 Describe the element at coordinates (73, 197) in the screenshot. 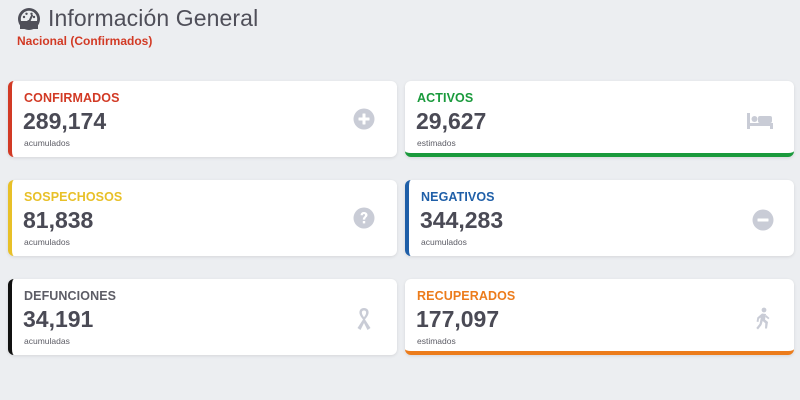

I see `card-label: SOSPECHOSOS` at that location.